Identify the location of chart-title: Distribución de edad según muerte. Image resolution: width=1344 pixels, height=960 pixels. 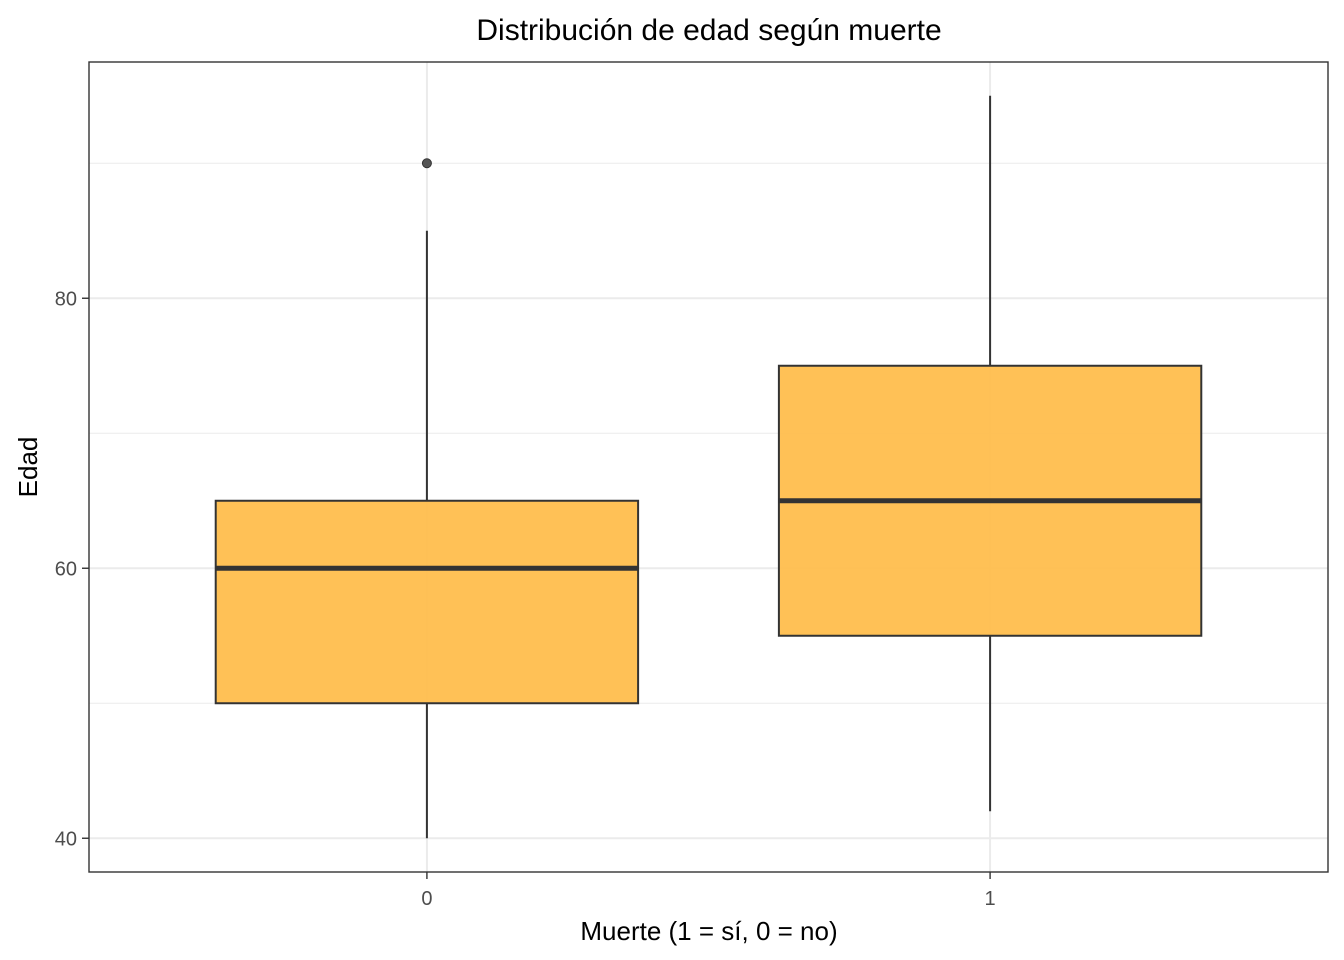
(708, 30).